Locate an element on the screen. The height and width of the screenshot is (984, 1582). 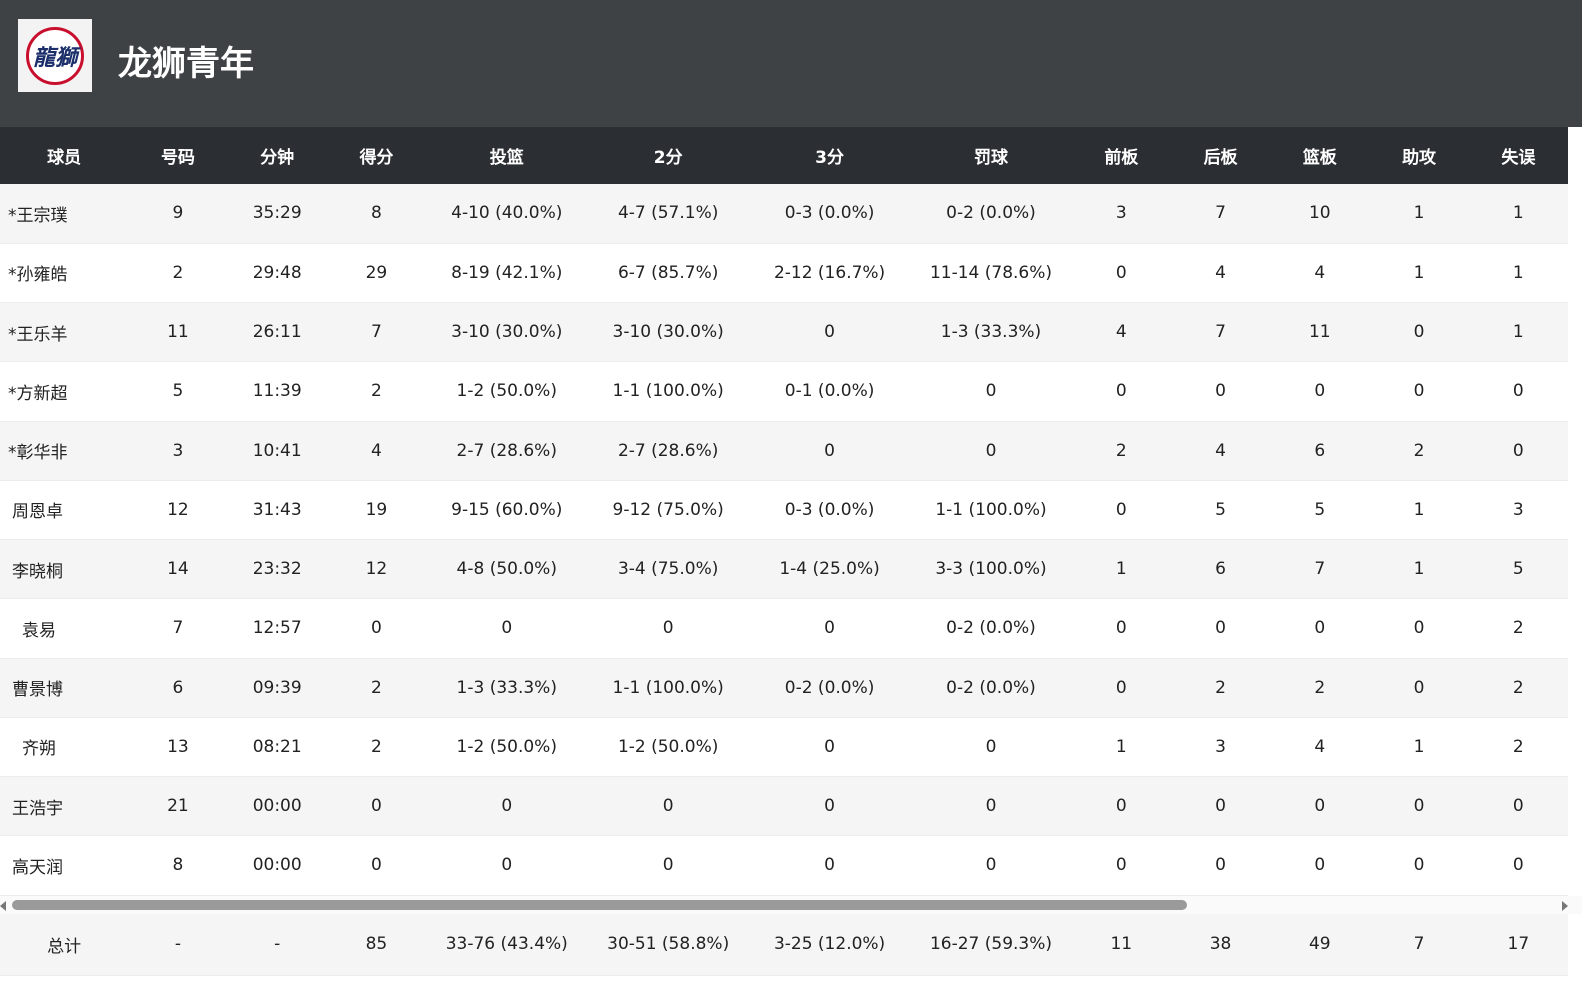
cell-number: 14 is located at coordinates (178, 569).